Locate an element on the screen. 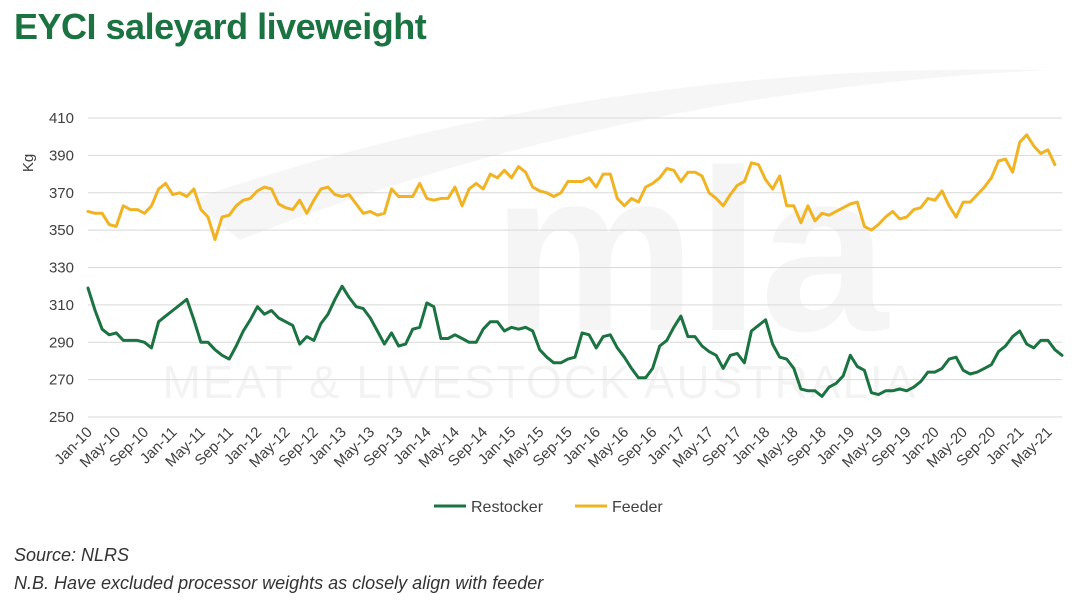  y-tick-label: 290 is located at coordinates (61, 342).